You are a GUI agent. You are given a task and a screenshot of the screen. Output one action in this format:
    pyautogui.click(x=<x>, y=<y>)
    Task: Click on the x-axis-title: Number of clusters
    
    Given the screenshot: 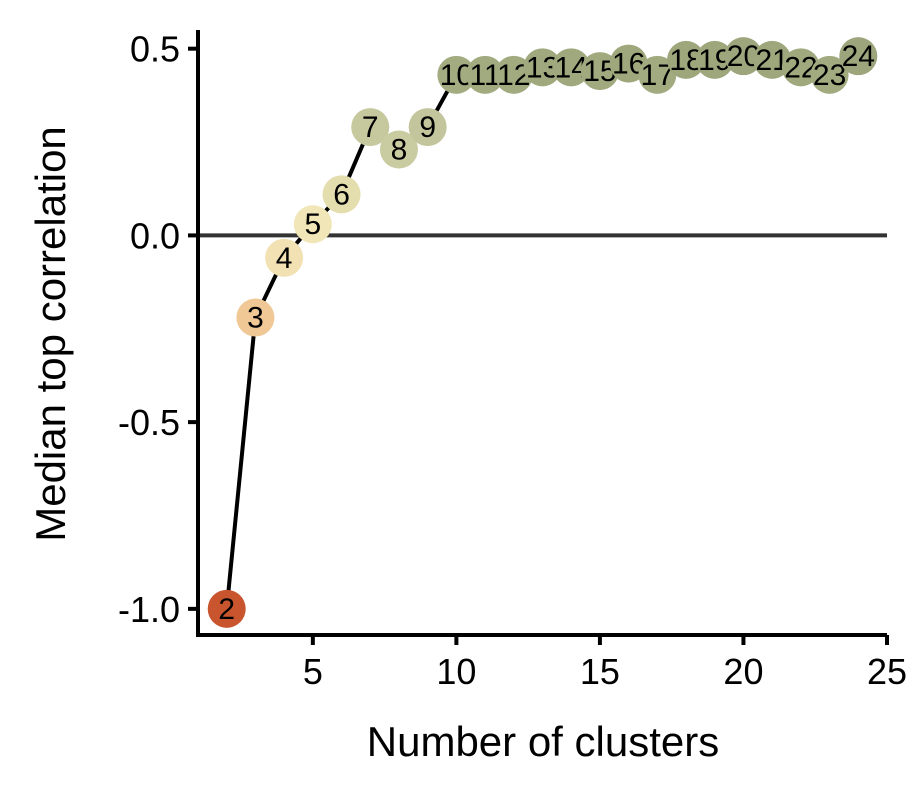 What is the action you would take?
    pyautogui.click(x=543, y=741)
    